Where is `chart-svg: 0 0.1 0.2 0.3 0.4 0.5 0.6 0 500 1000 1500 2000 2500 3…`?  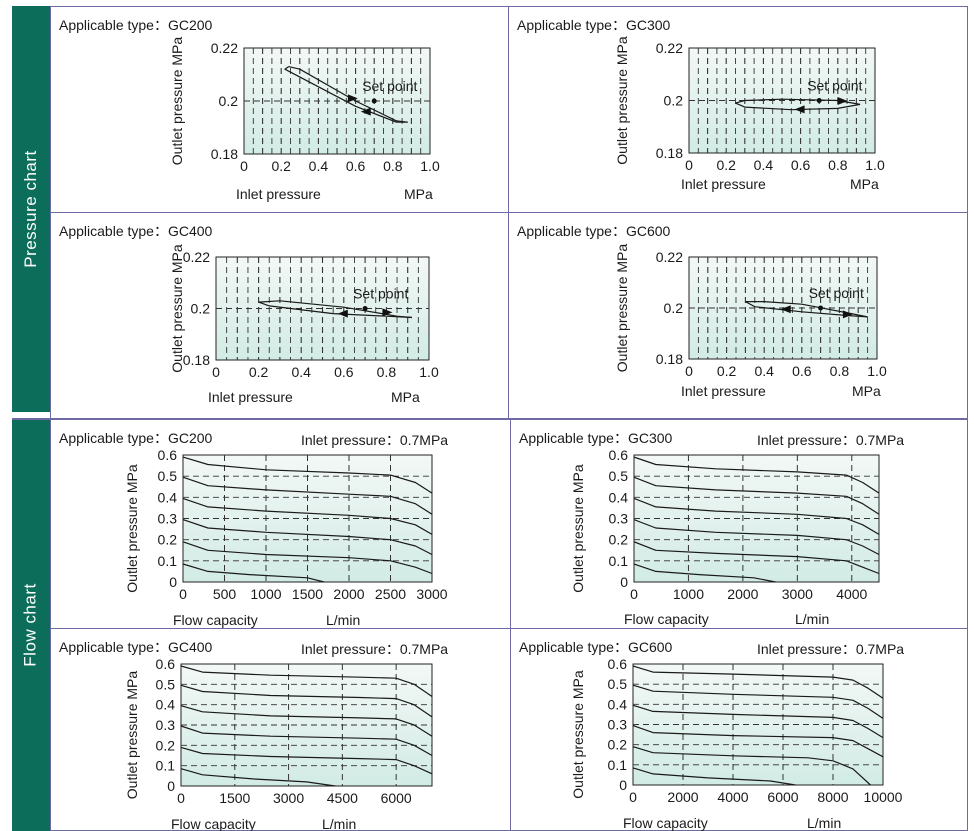
chart-svg: 0 0.1 0.2 0.3 0.4 0.5 0.6 0 500 1000 1500 2000 2500 3… is located at coordinates (286, 537).